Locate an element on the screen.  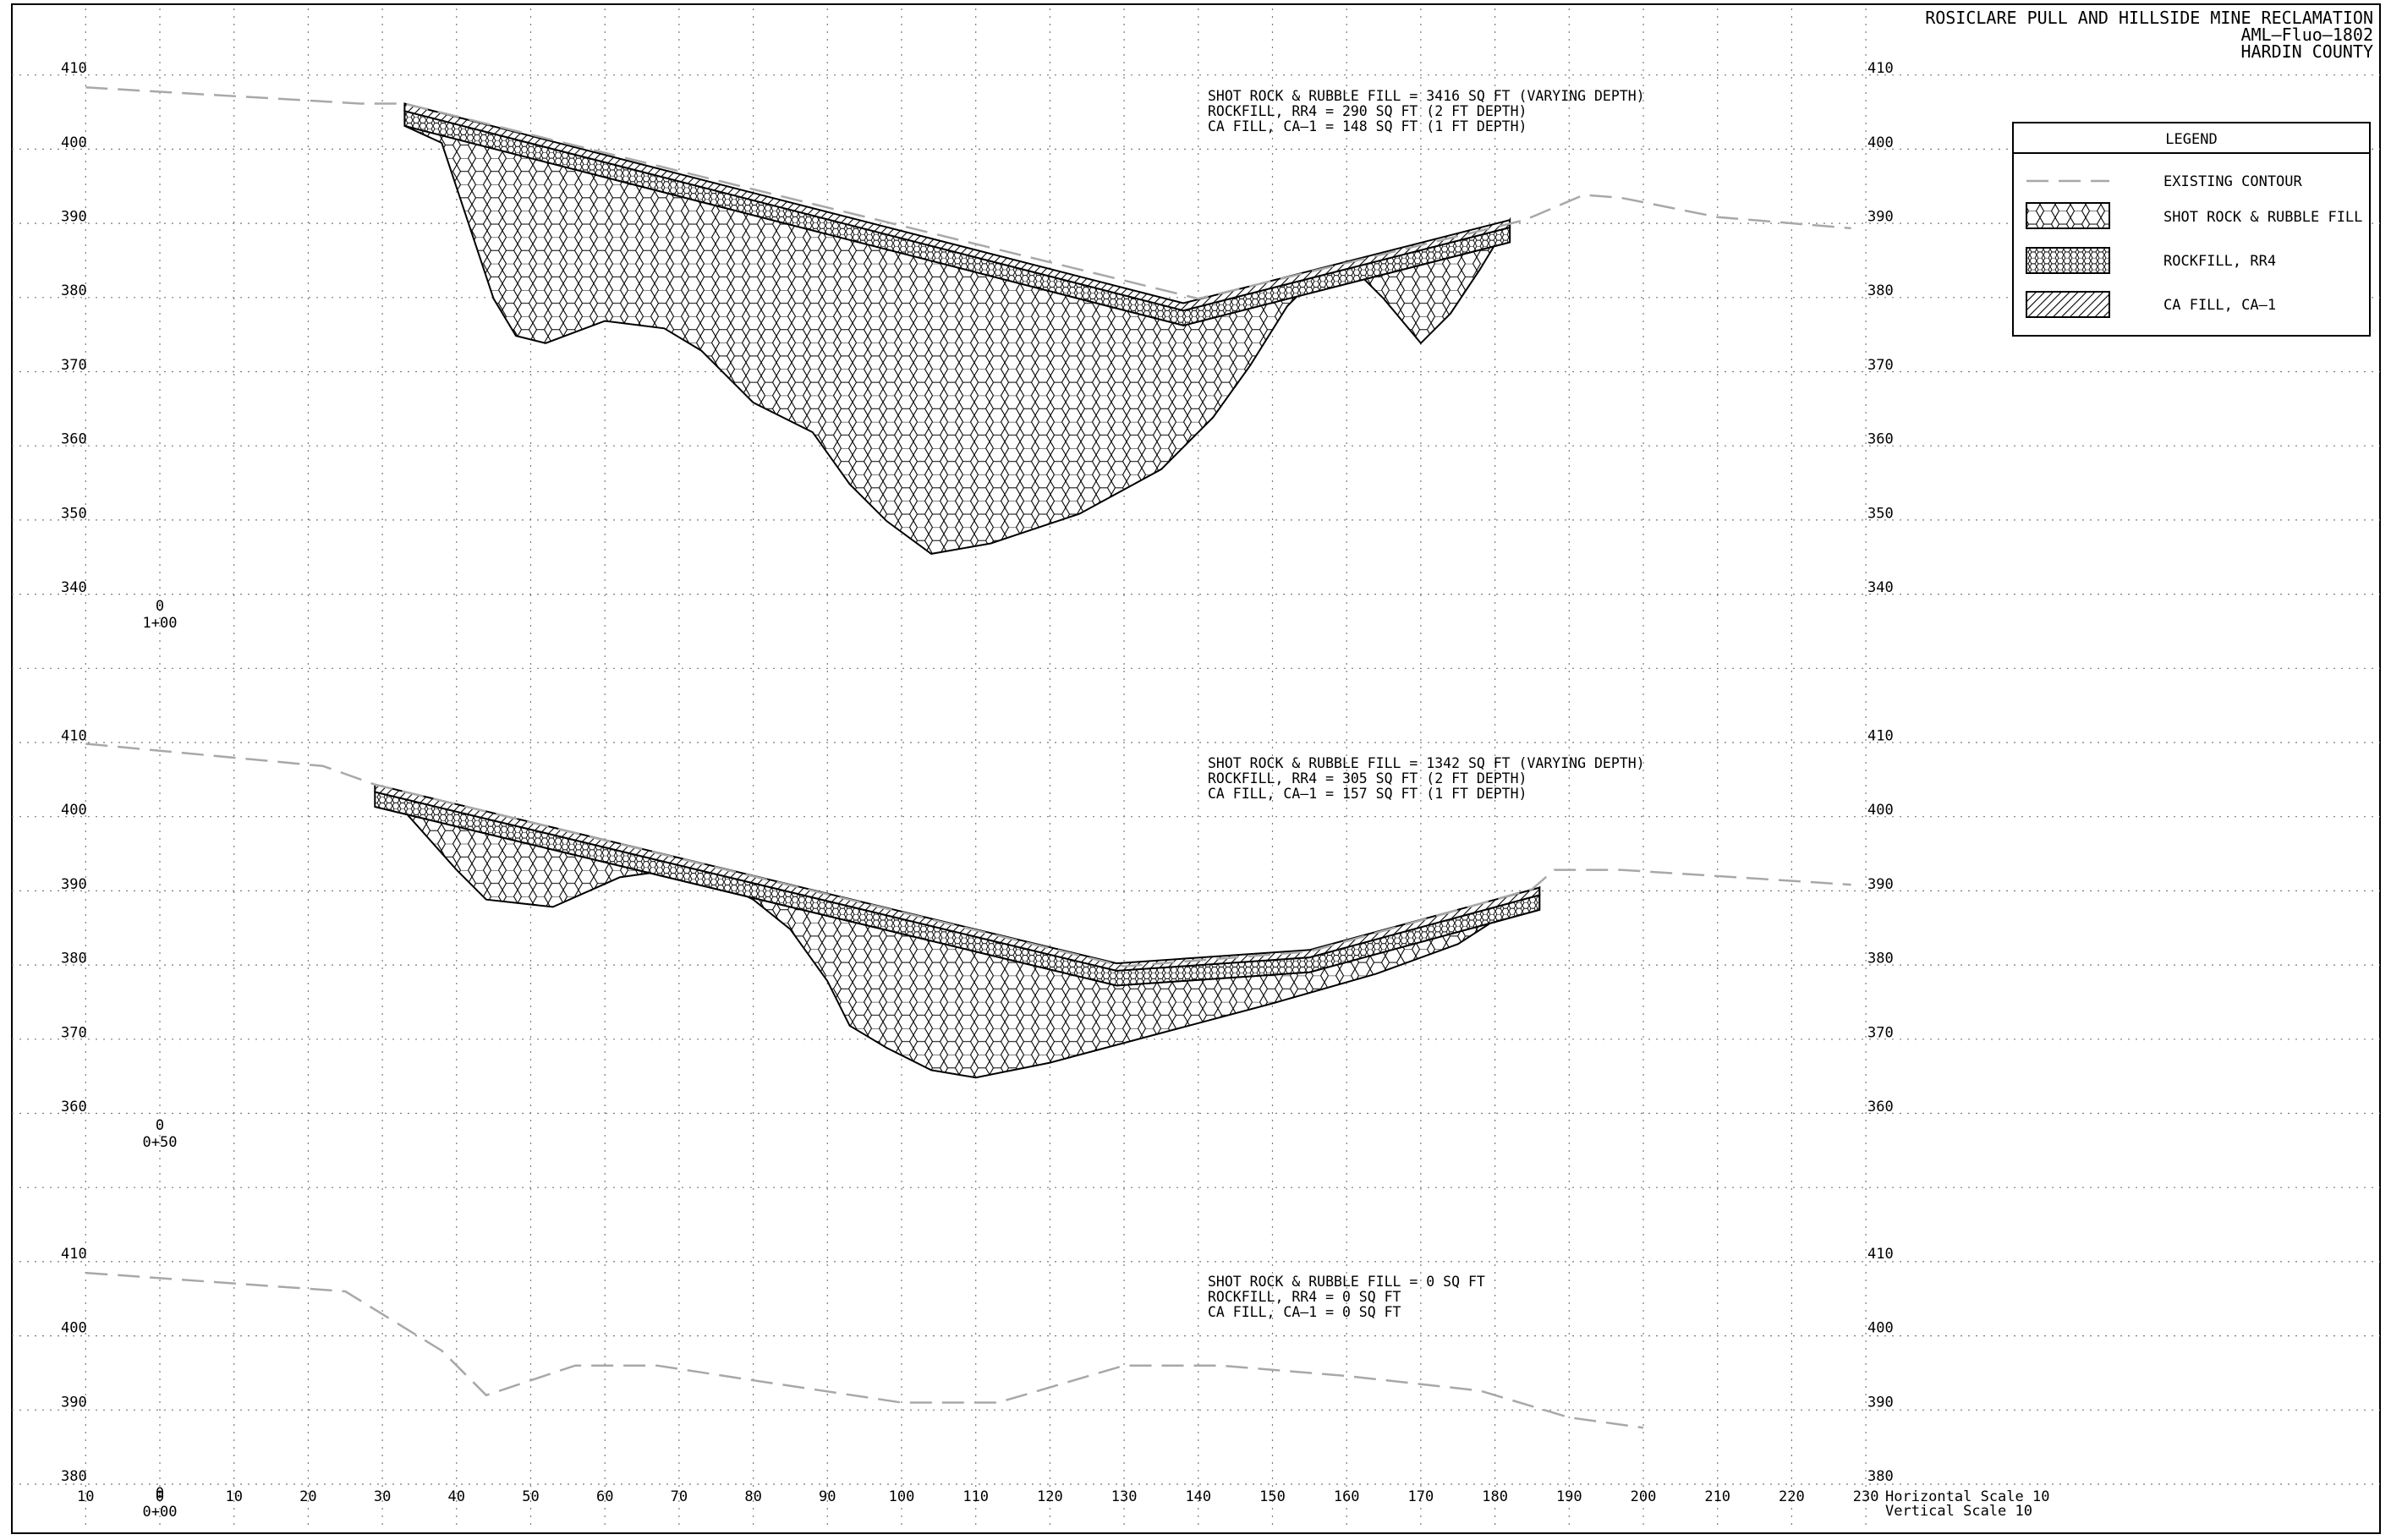
diagonal-hatch-swatch-icon is located at coordinates (2068, 304).